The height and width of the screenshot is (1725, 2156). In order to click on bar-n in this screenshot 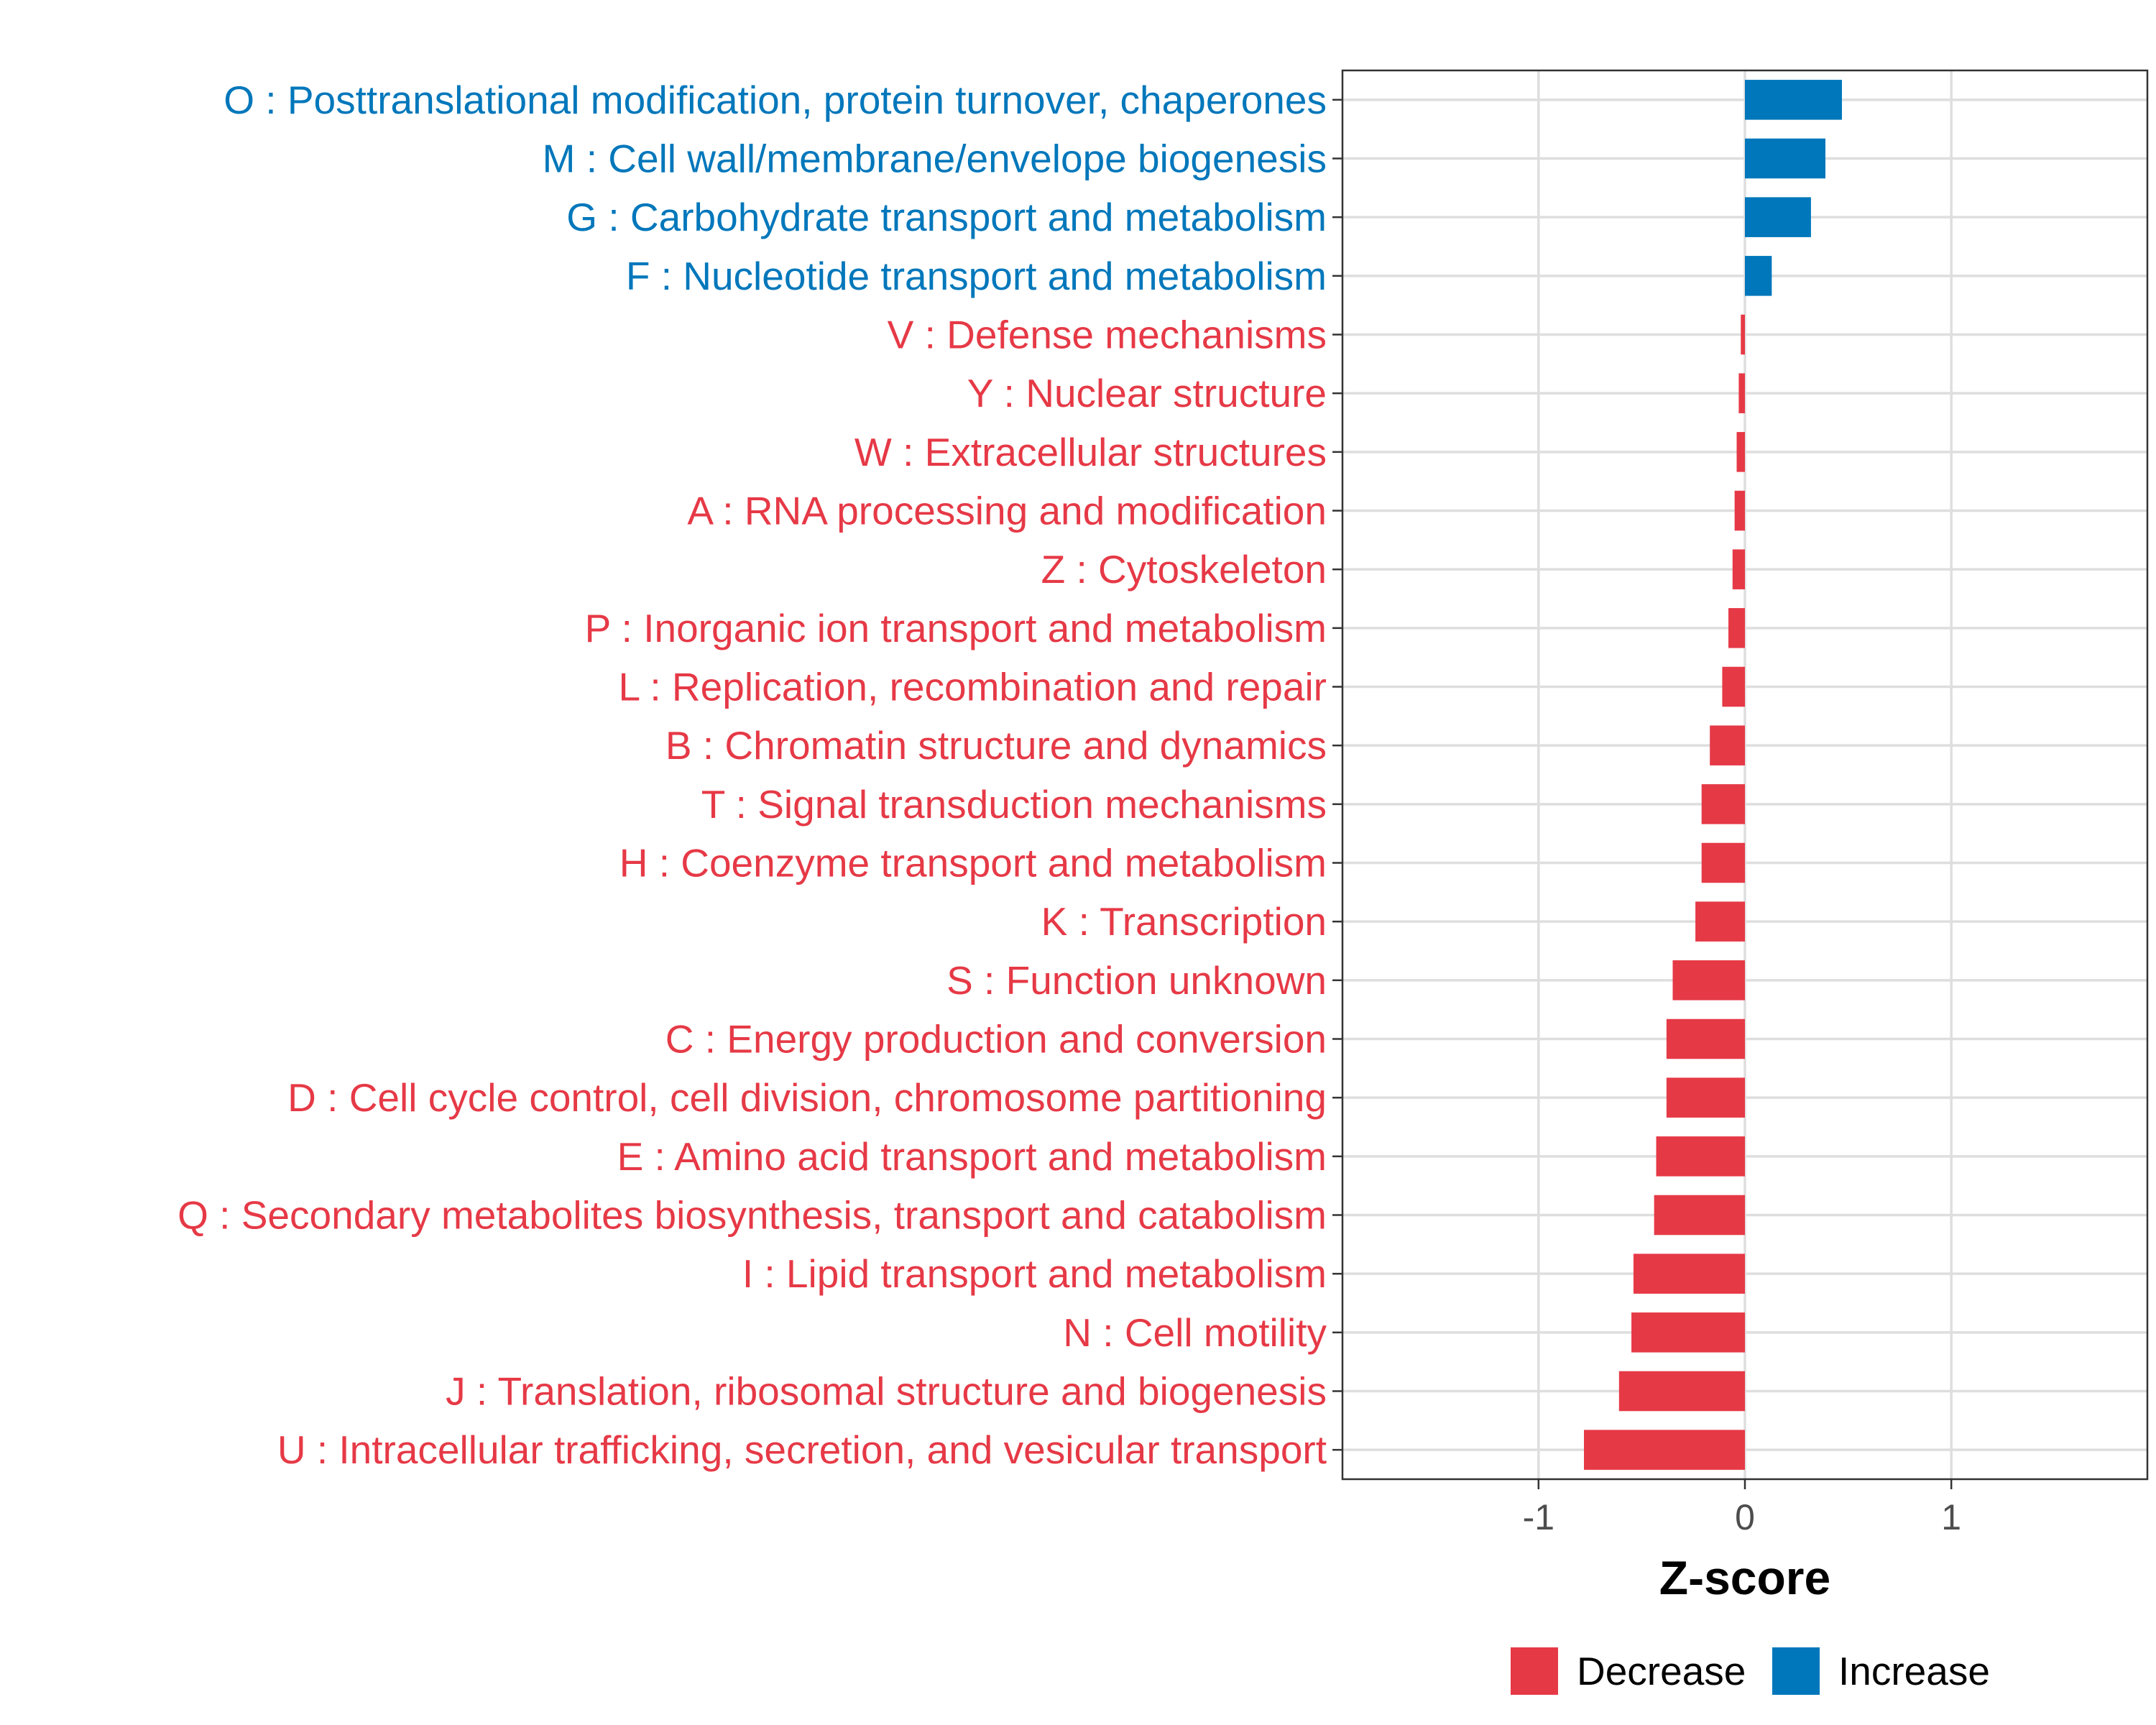, I will do `click(1688, 1332)`.